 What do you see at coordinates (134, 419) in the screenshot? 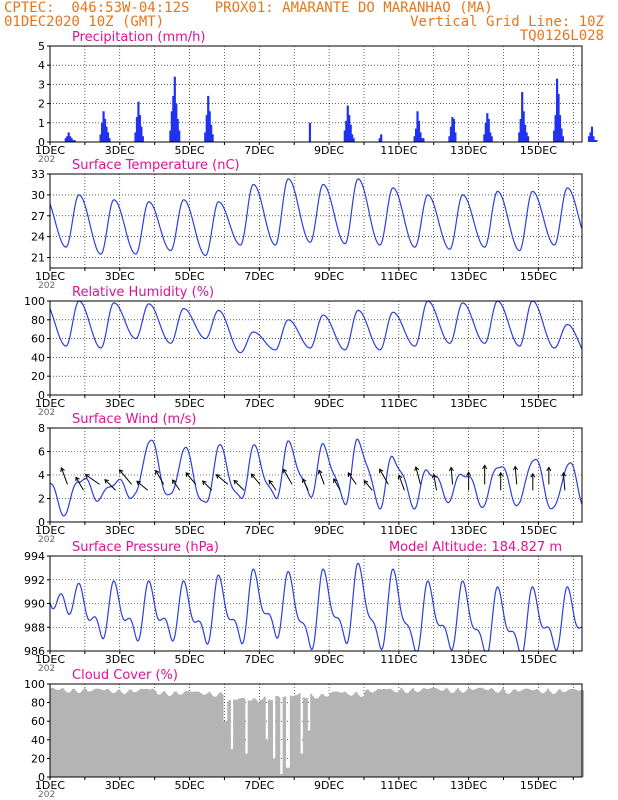
I see `panel-title-wind: Surface Wind (m/s)` at bounding box center [134, 419].